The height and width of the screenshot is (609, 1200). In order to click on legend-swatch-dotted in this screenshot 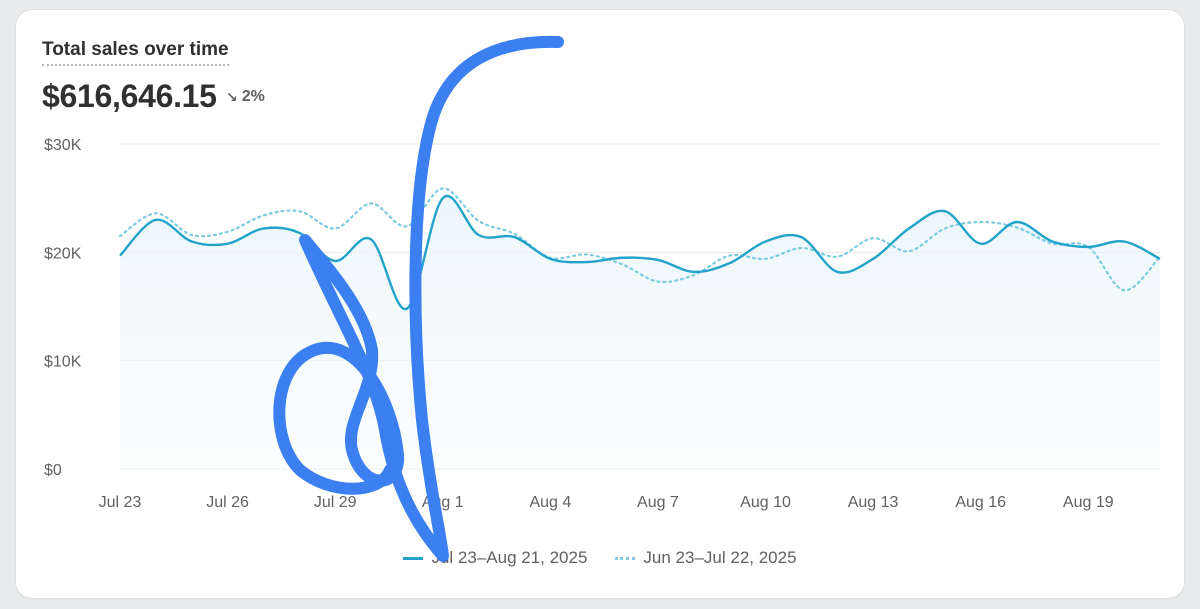, I will do `click(625, 558)`.